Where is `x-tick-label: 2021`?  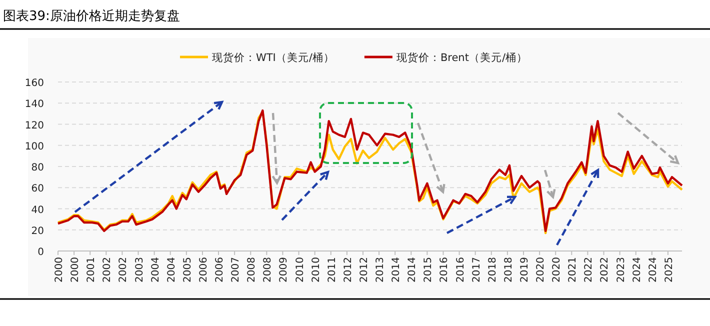
x-tick-label: 2021 is located at coordinates (573, 269).